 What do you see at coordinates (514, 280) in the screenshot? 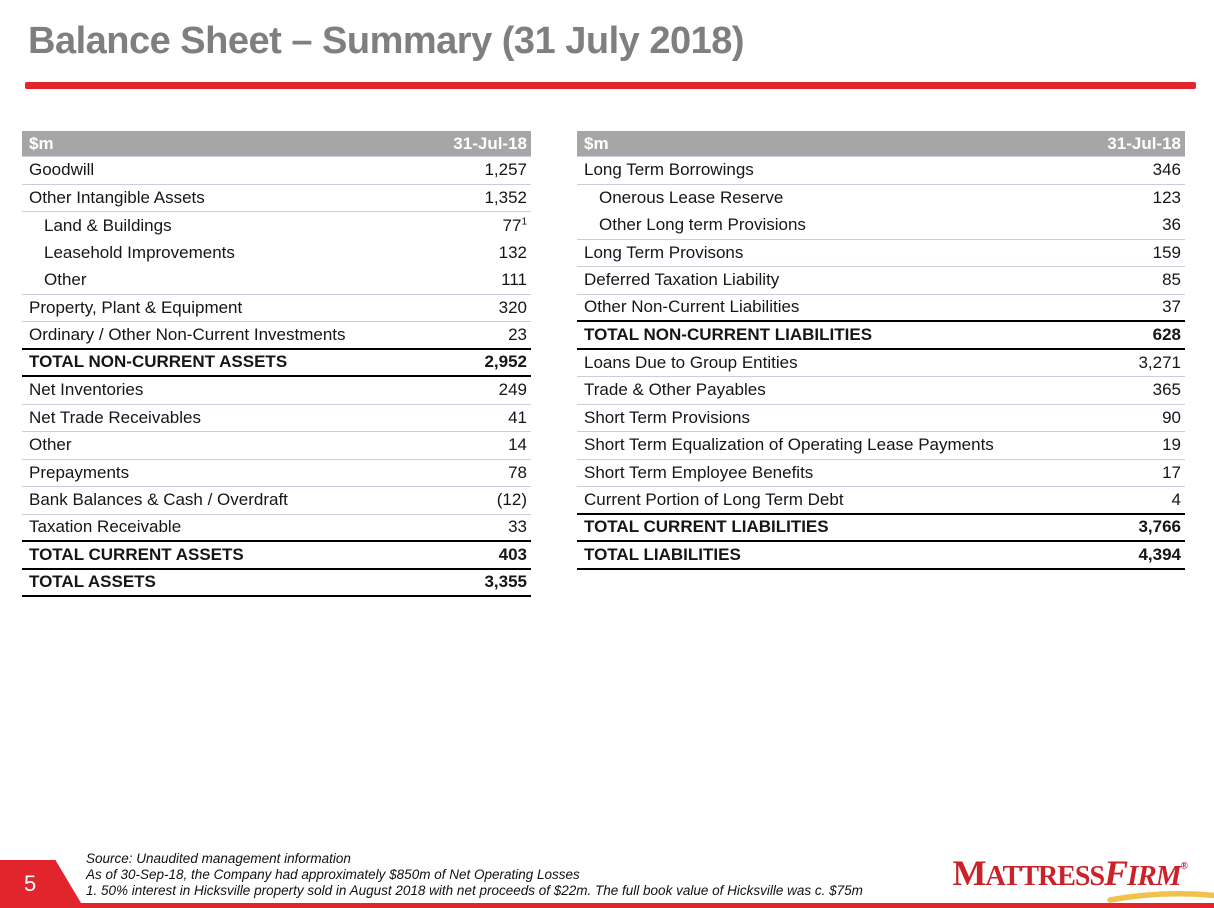
I see `row-value: 111` at bounding box center [514, 280].